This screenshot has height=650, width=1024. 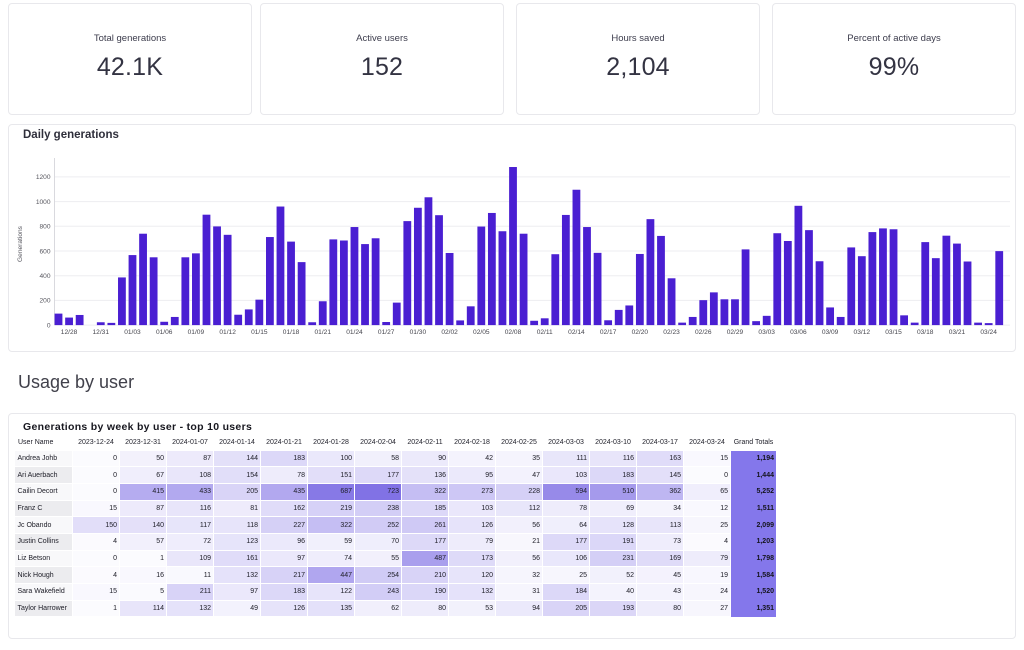 What do you see at coordinates (640, 332) in the screenshot?
I see `svg-text: 02/20` at bounding box center [640, 332].